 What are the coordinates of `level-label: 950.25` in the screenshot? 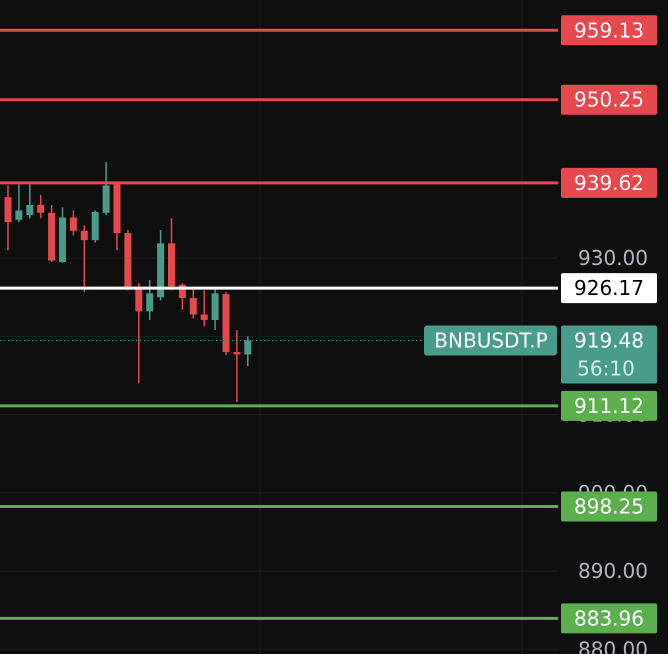 It's located at (609, 100).